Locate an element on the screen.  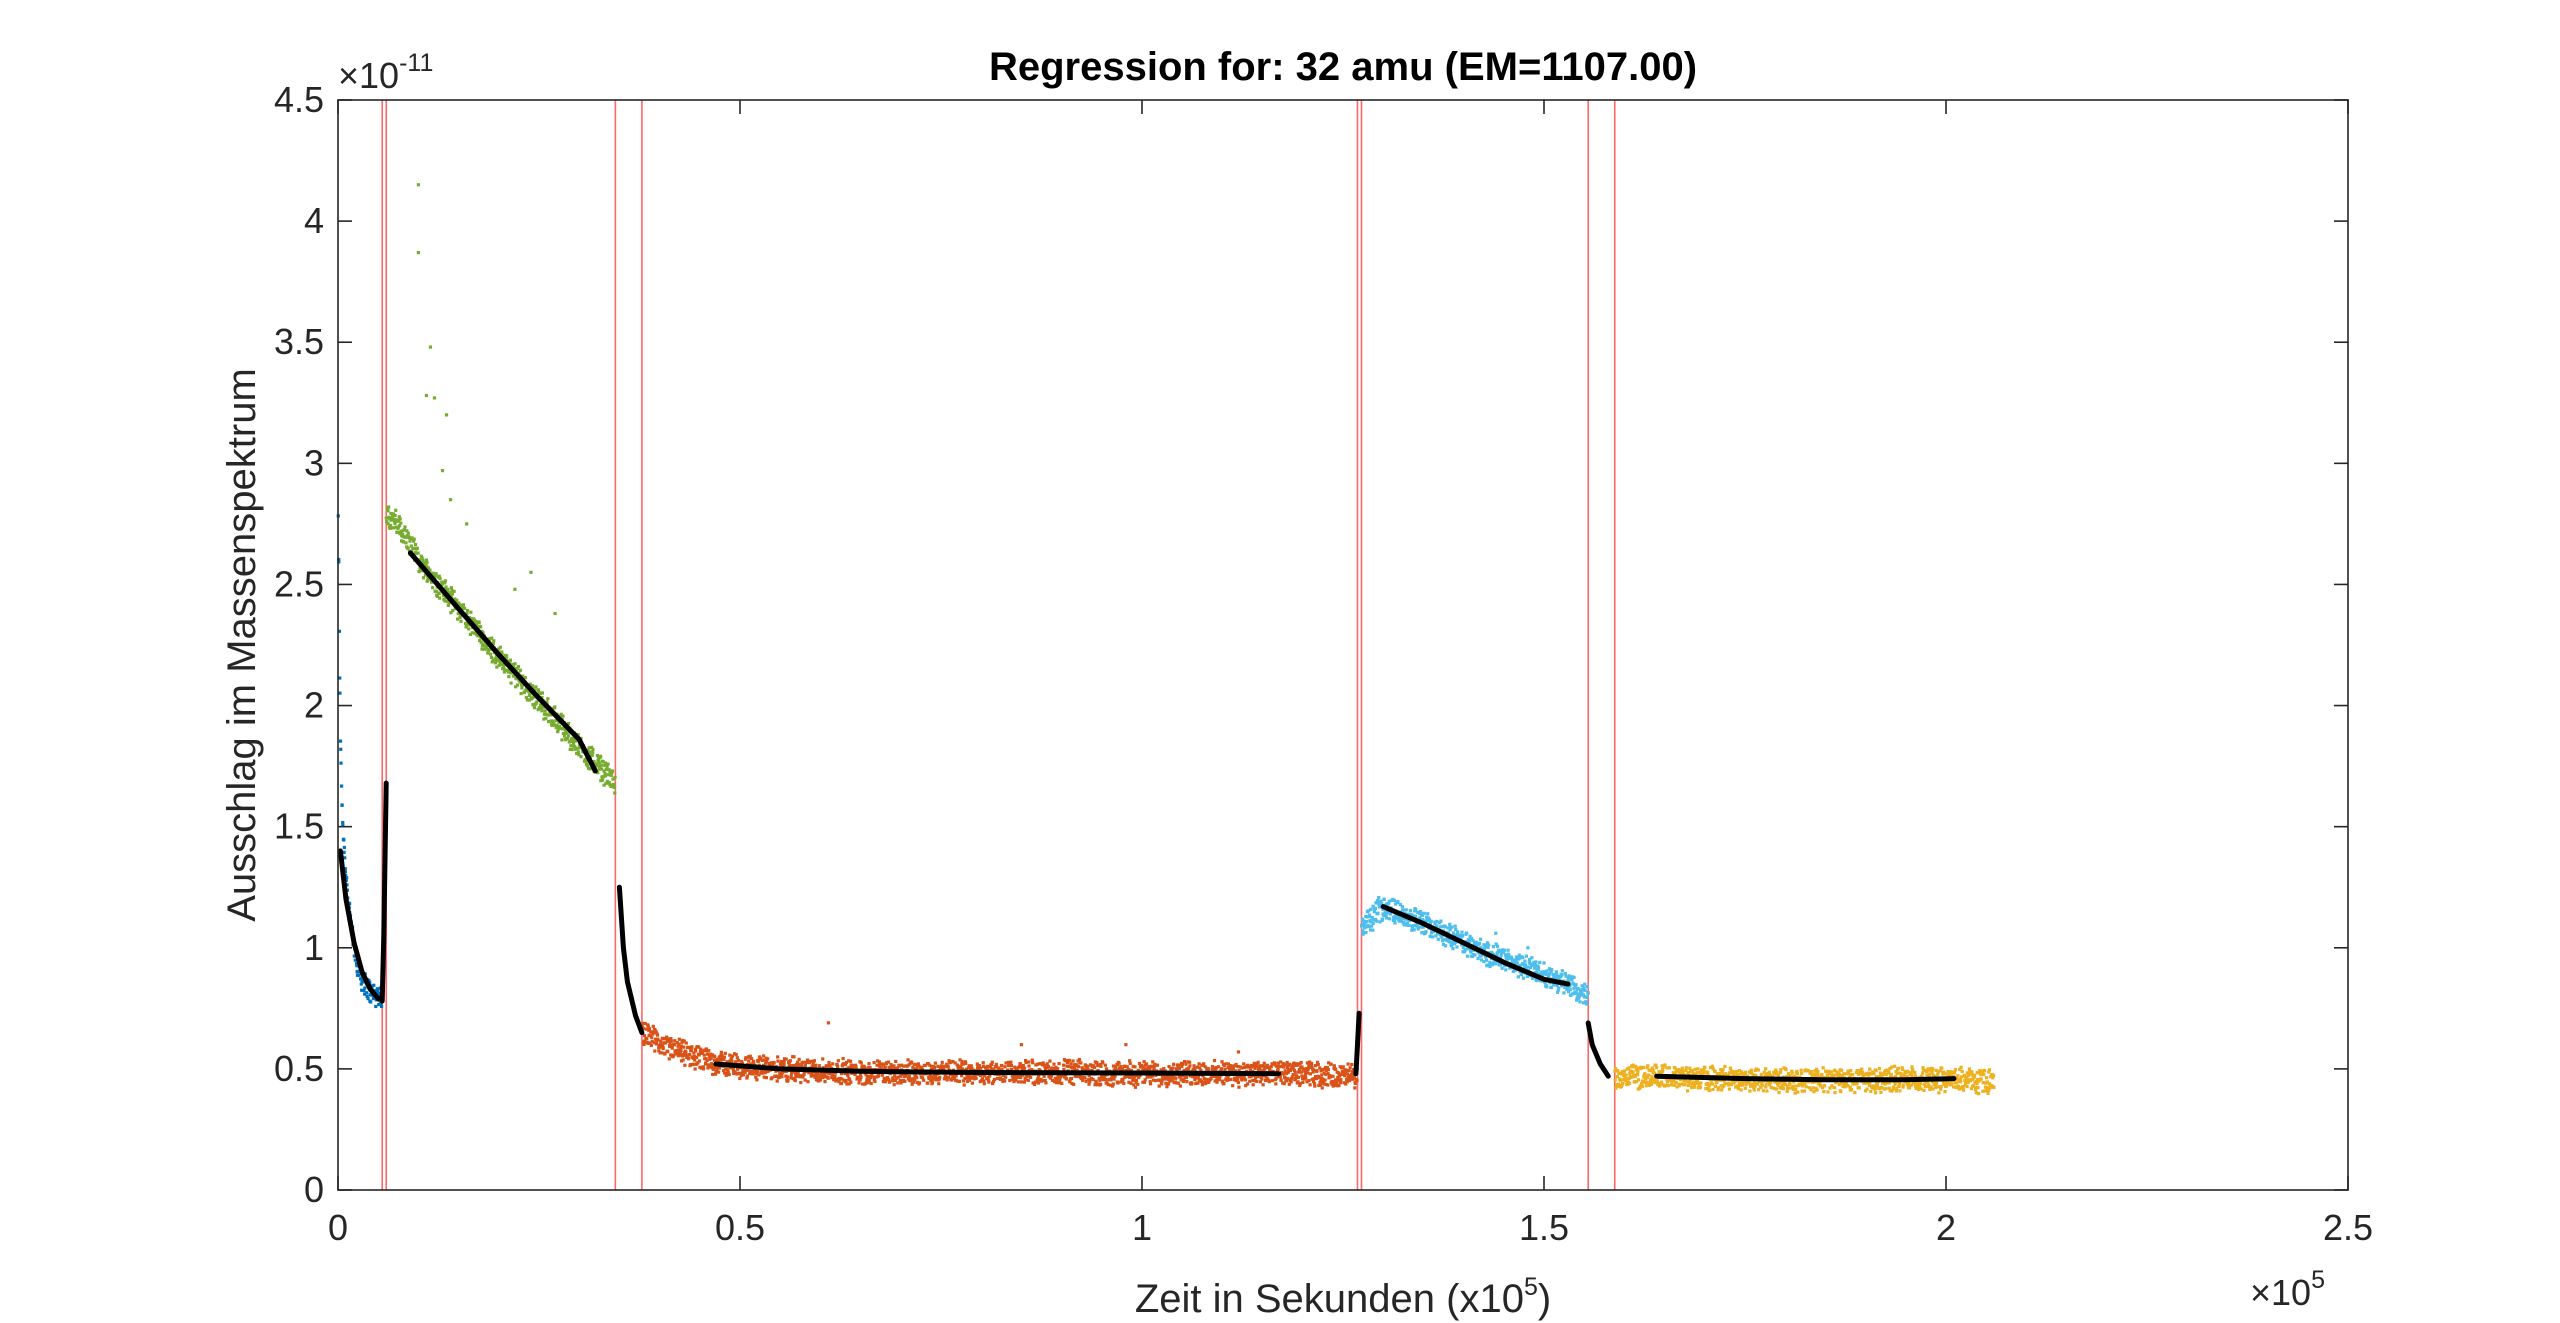
y-tick-label: 3 is located at coordinates (314, 462).